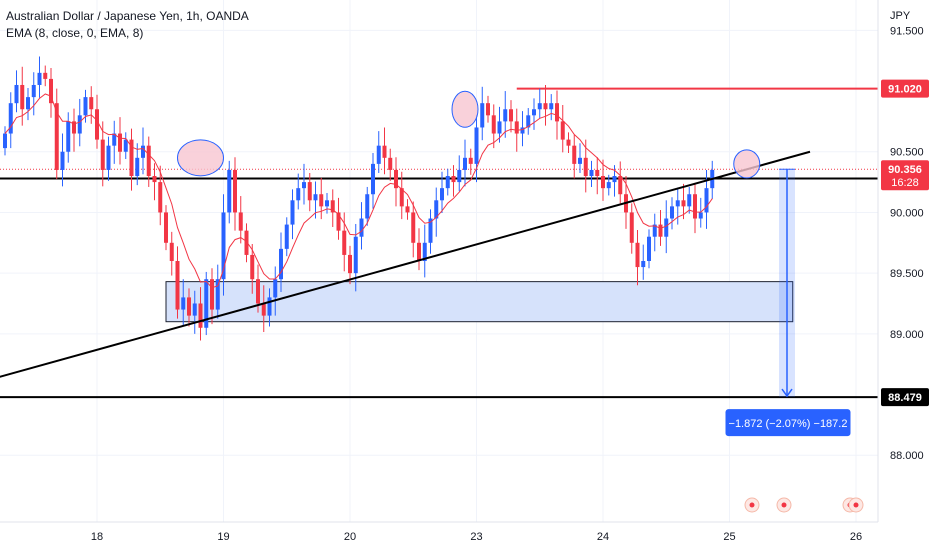  What do you see at coordinates (350, 537) in the screenshot?
I see `x-tick-label: 20` at bounding box center [350, 537].